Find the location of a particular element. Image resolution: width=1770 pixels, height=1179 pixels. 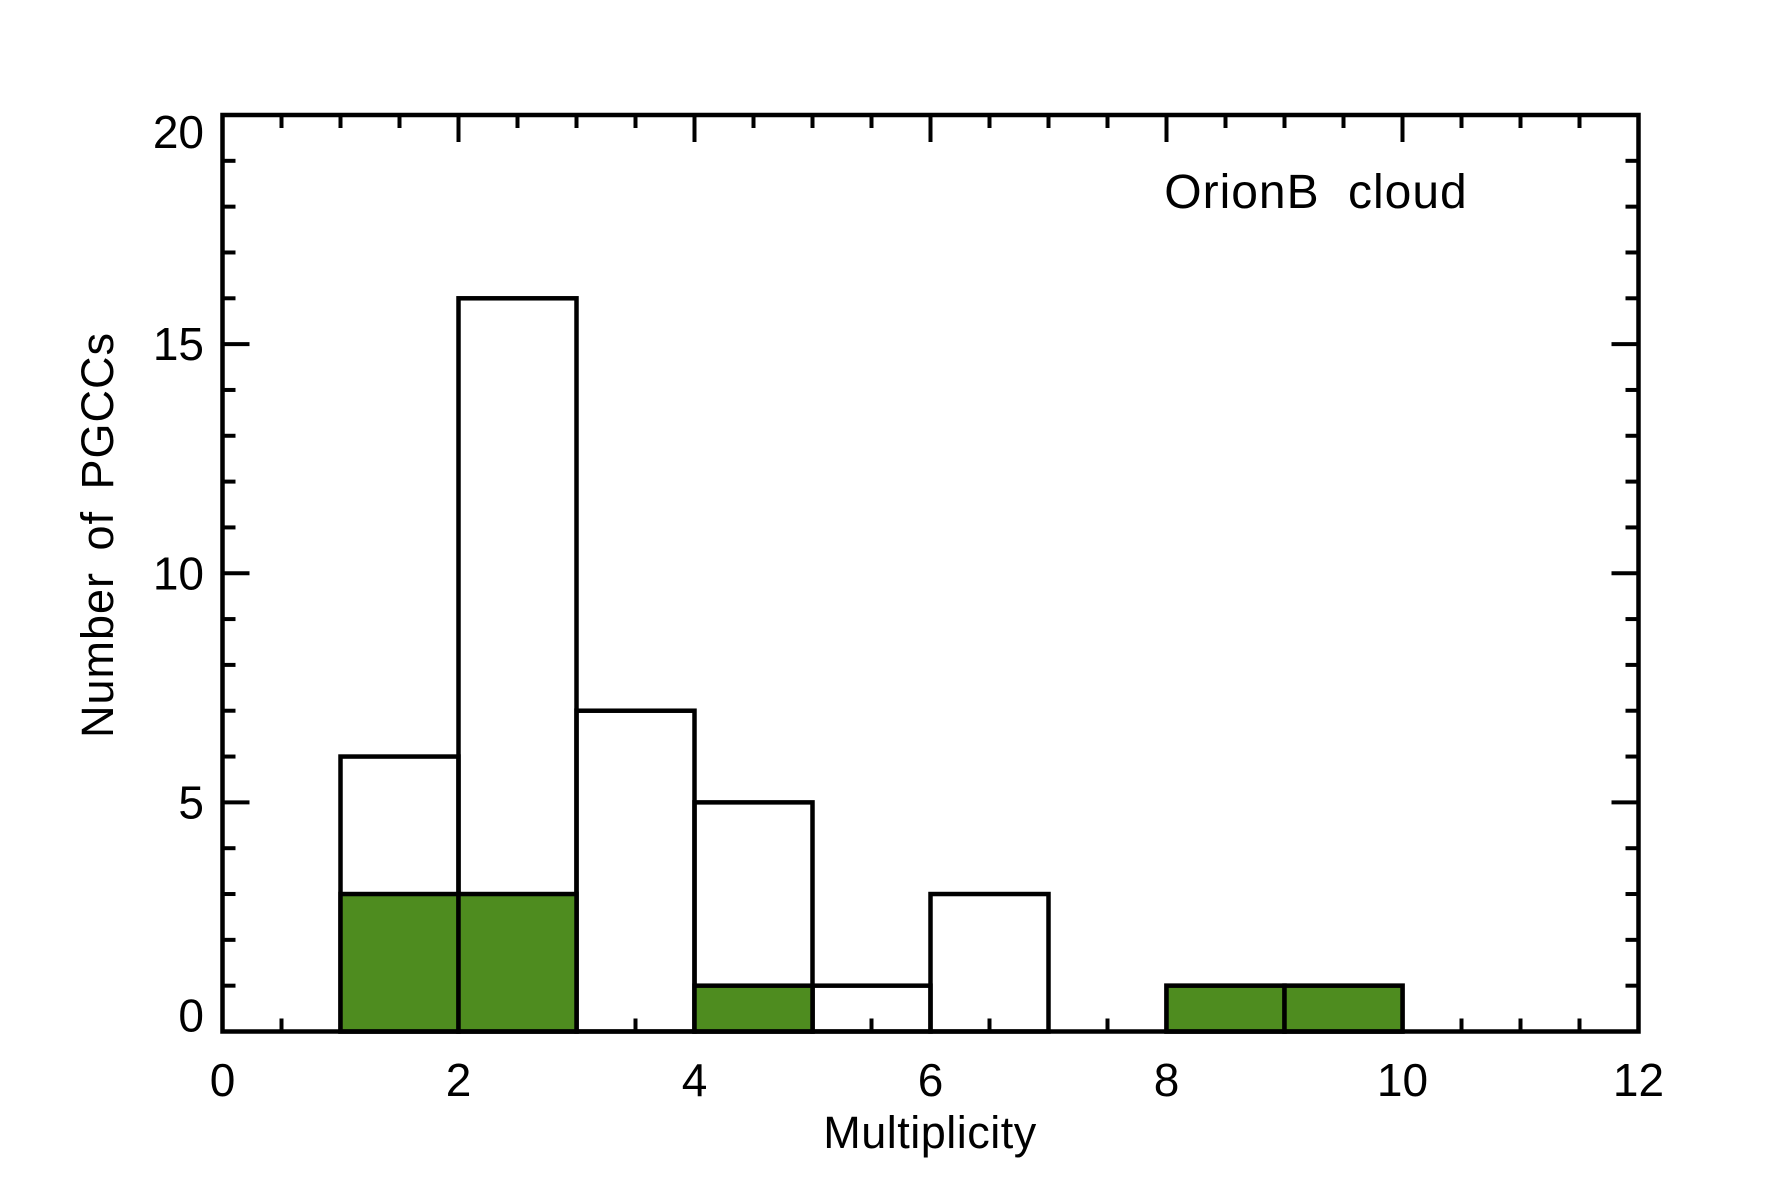

x-tick-label: 12 is located at coordinates (1638, 1080).